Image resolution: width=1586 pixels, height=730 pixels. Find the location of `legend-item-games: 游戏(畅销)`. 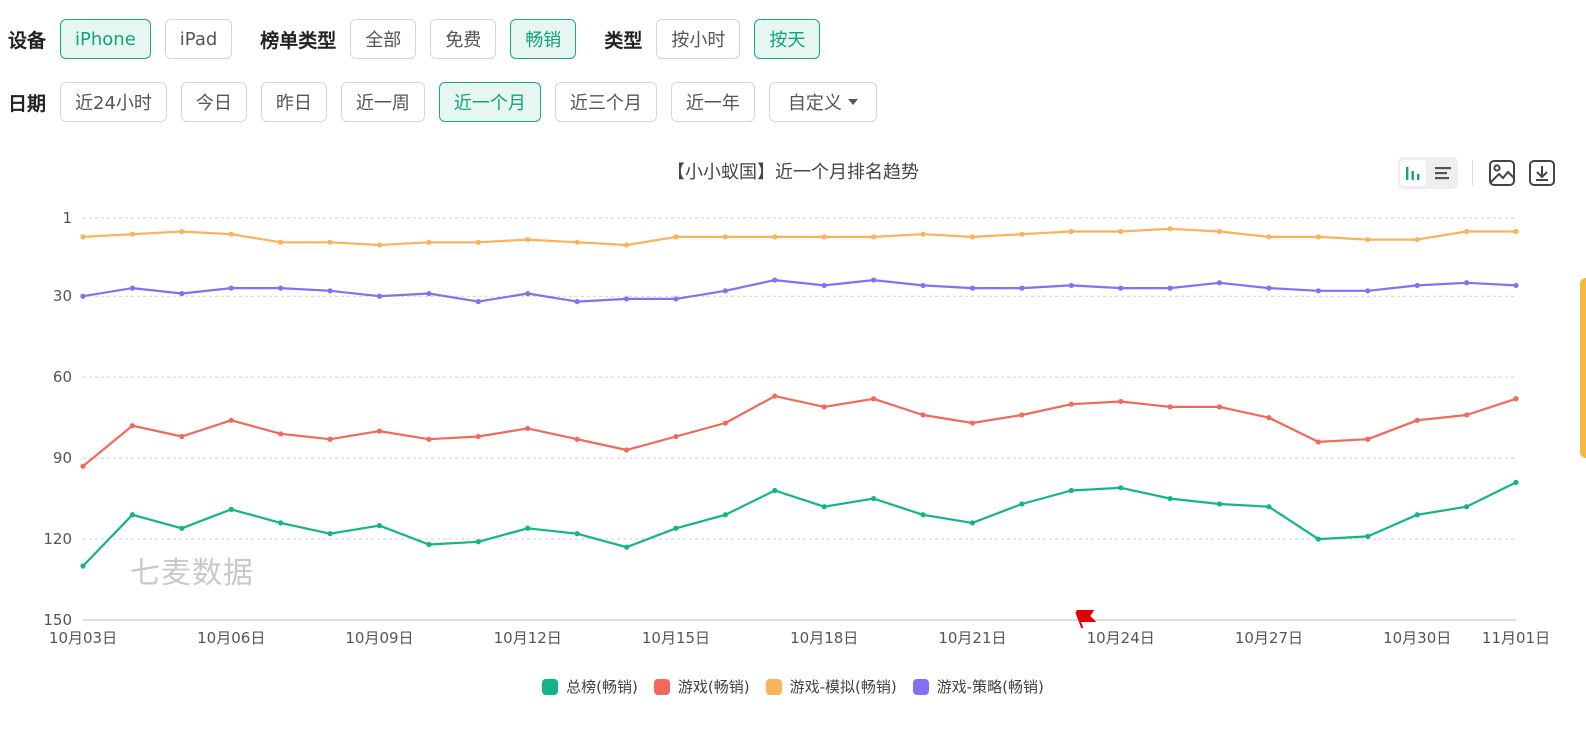

legend-item-games: 游戏(畅销) is located at coordinates (701, 686).